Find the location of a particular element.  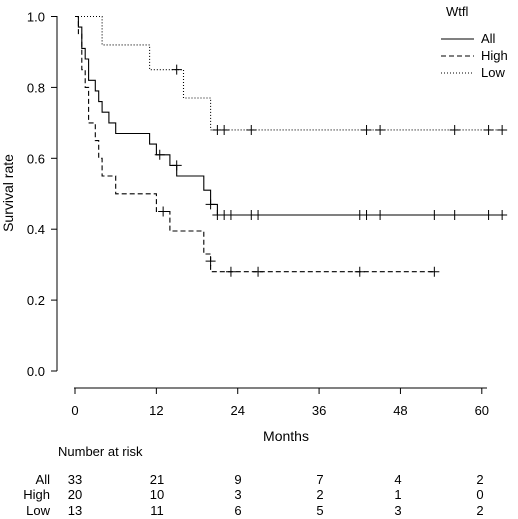

legend-label-all: All is located at coordinates (488, 38).